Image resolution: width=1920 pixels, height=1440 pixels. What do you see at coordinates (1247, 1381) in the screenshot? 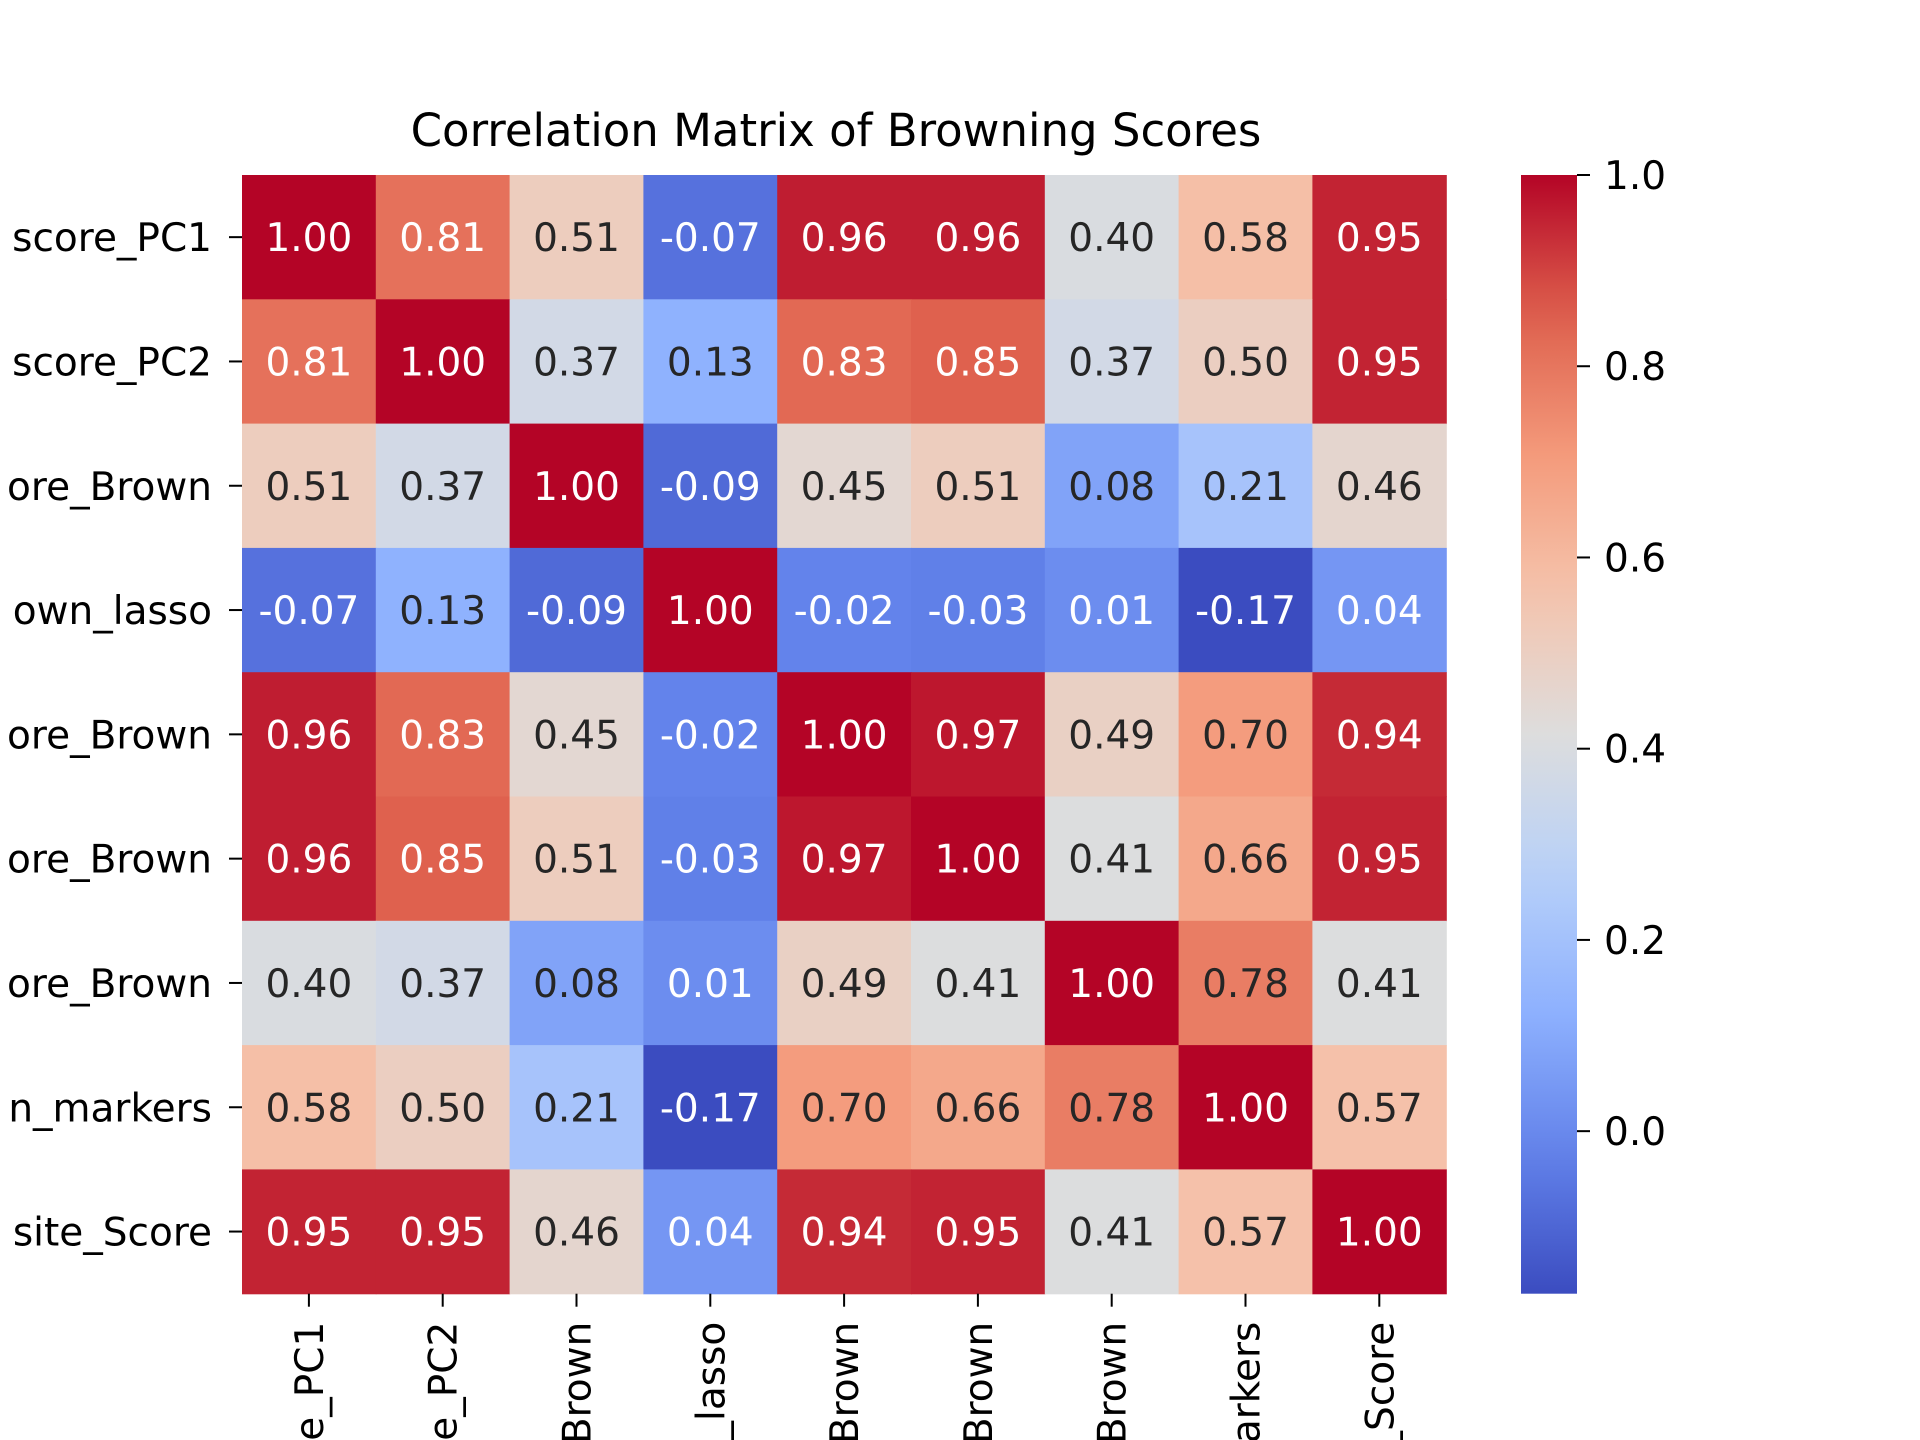
I see `column-tick-label: arkers` at bounding box center [1247, 1381].